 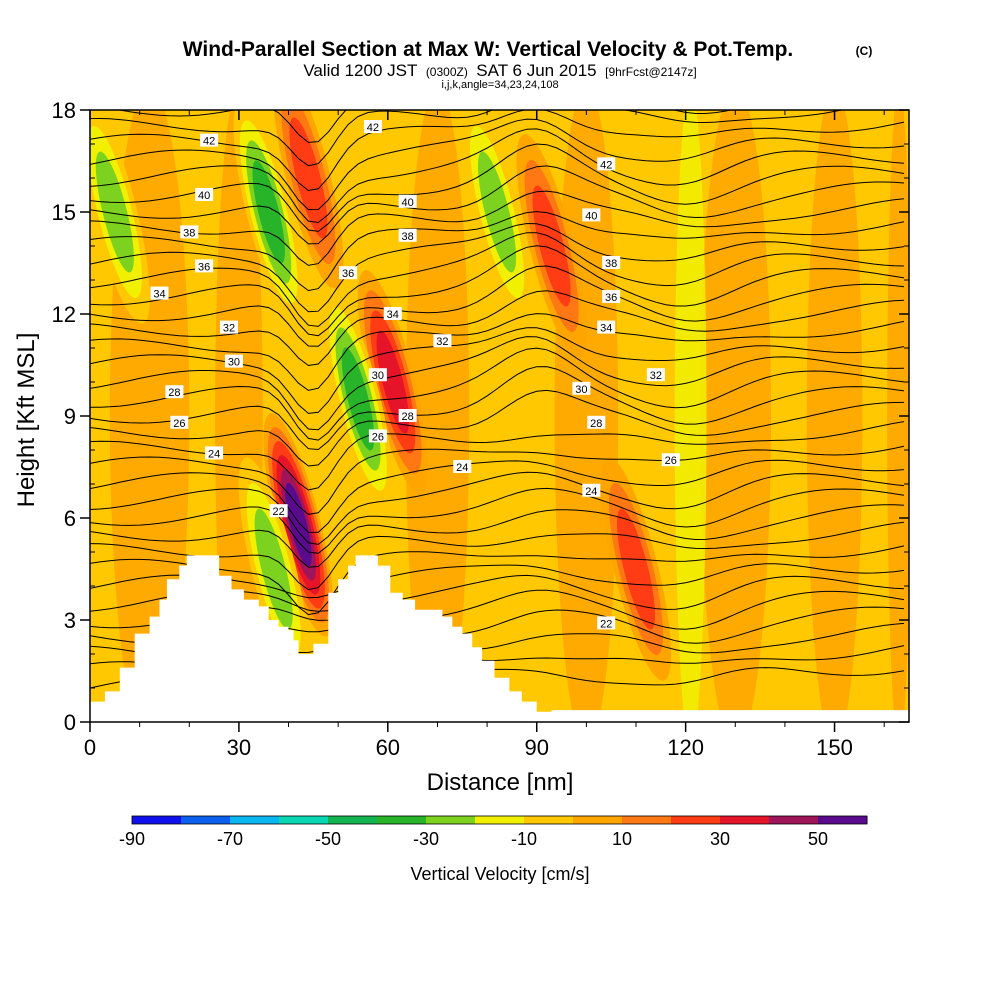 I want to click on svg-text: 28, so click(x=408, y=417).